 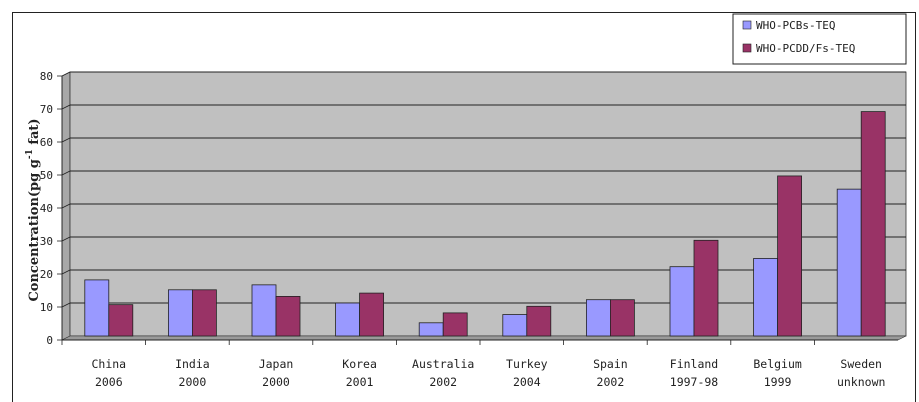 I want to click on x-tick-label: Korea, so click(x=359, y=364).